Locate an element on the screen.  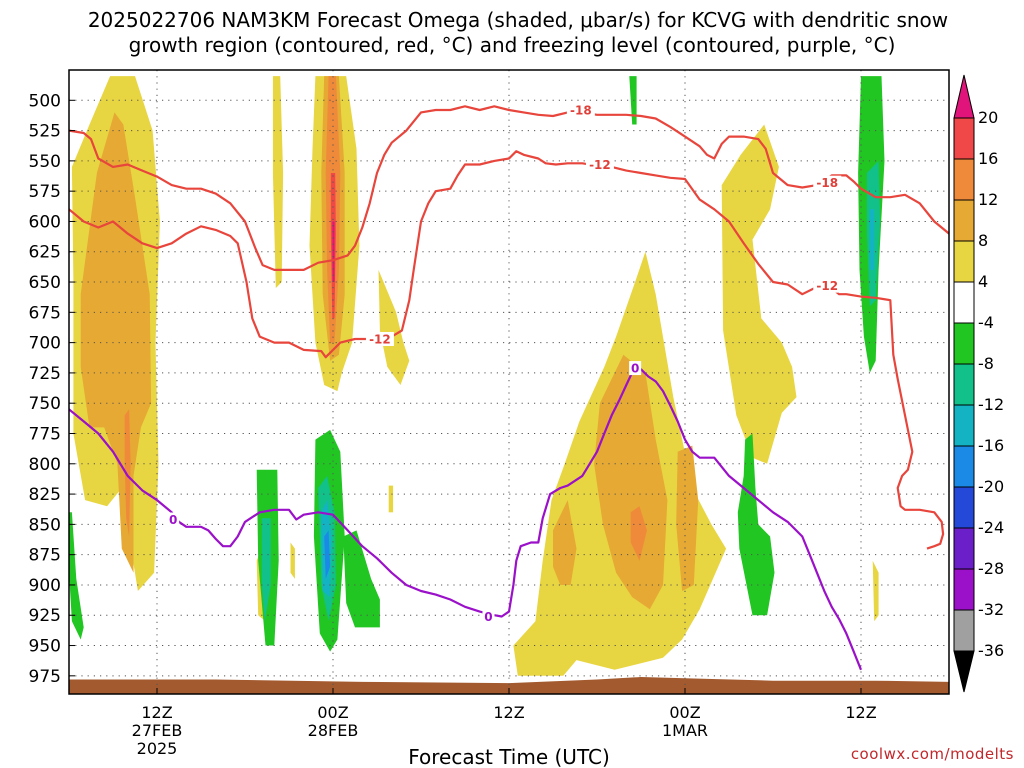
y-tick-label-650: 650 is located at coordinates (45, 283).